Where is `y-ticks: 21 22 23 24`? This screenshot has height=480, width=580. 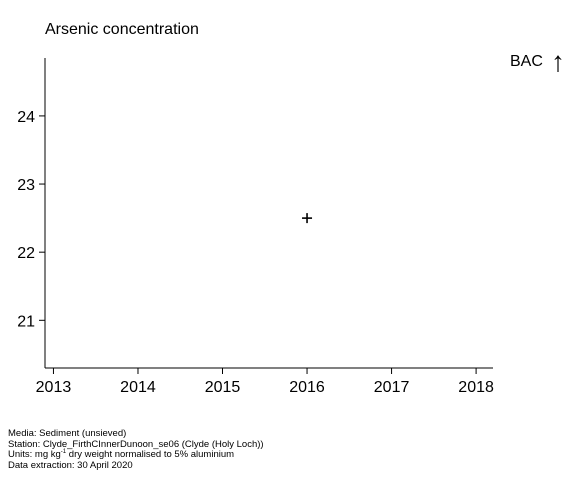
y-ticks: 21 22 23 24 is located at coordinates (31, 219).